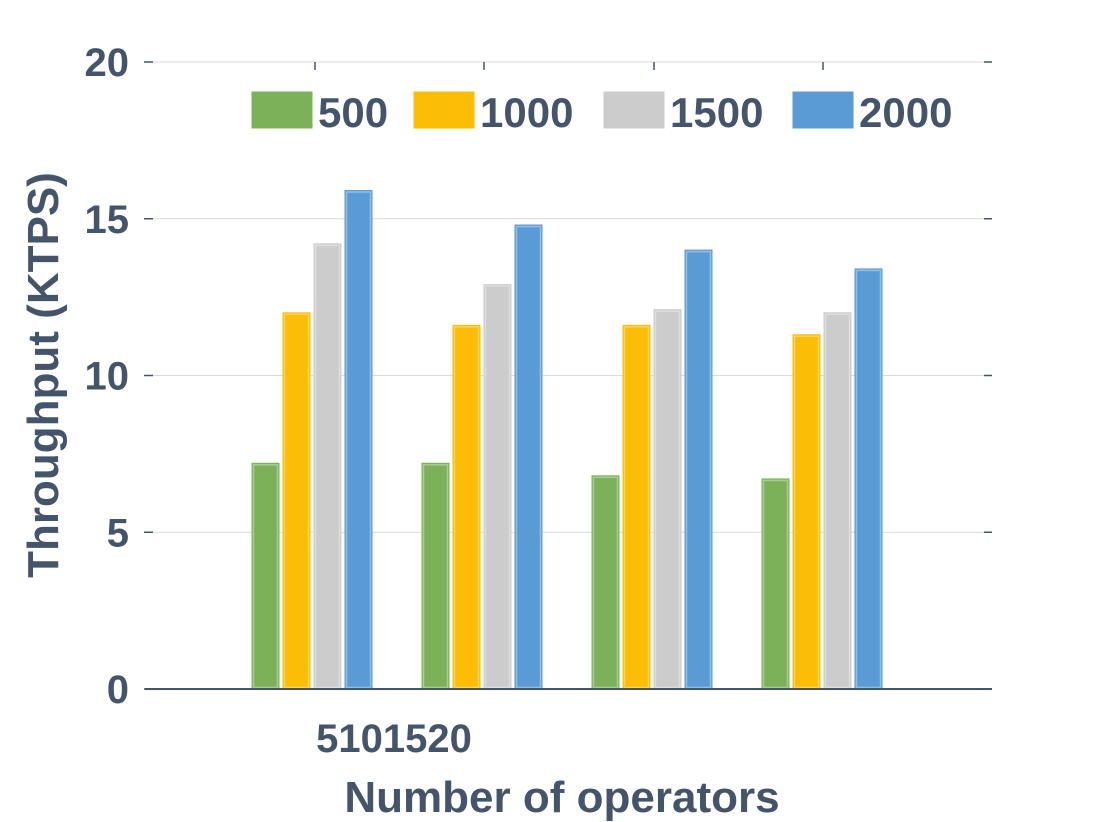  Describe the element at coordinates (353, 112) in the screenshot. I see `legend-label-500: 500` at that location.